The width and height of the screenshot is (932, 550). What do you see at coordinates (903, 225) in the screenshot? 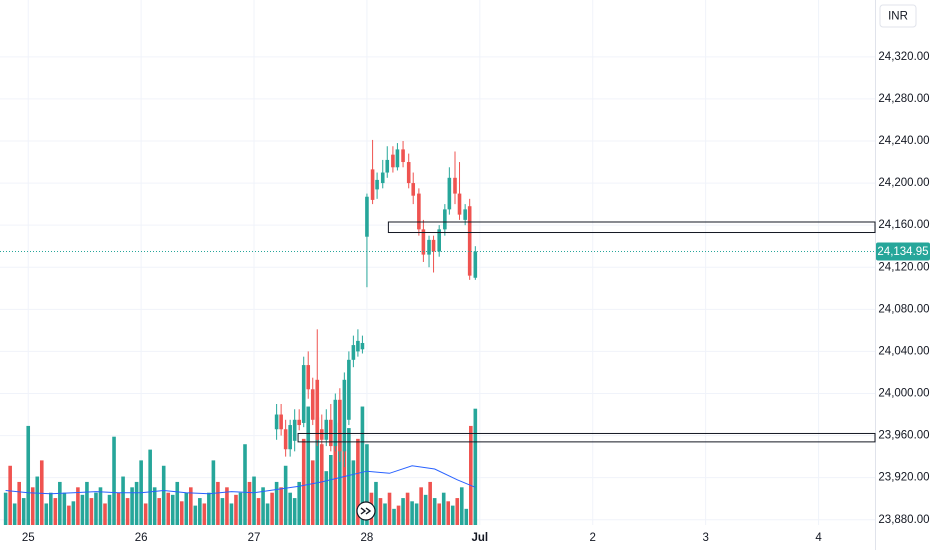
I see `y-tick-label: 24,160.00` at bounding box center [903, 225].